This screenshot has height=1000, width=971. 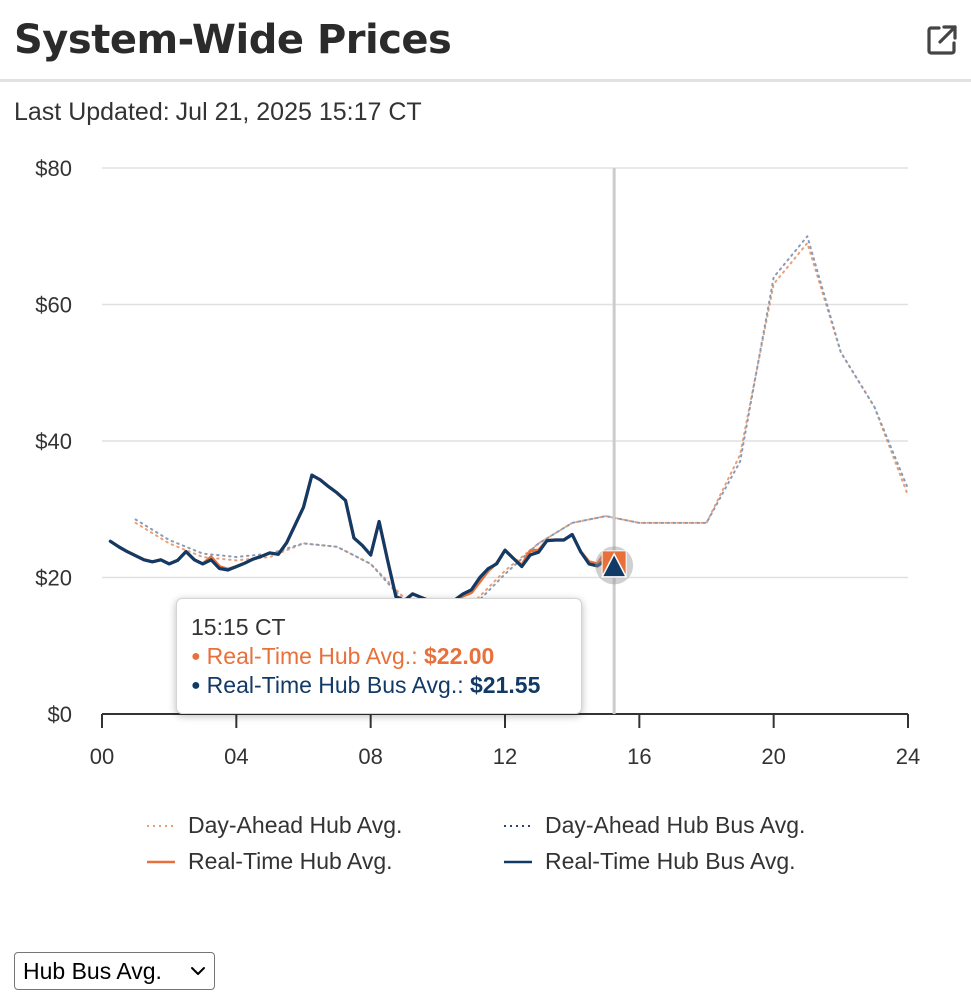 I want to click on y-tick-label: $40, so click(x=53, y=441).